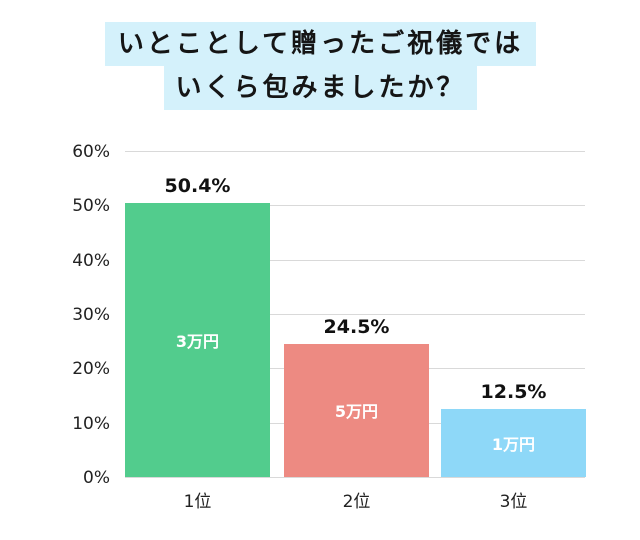 The height and width of the screenshot is (540, 640). What do you see at coordinates (91, 315) in the screenshot?
I see `y-axis-tick-label: 30%` at bounding box center [91, 315].